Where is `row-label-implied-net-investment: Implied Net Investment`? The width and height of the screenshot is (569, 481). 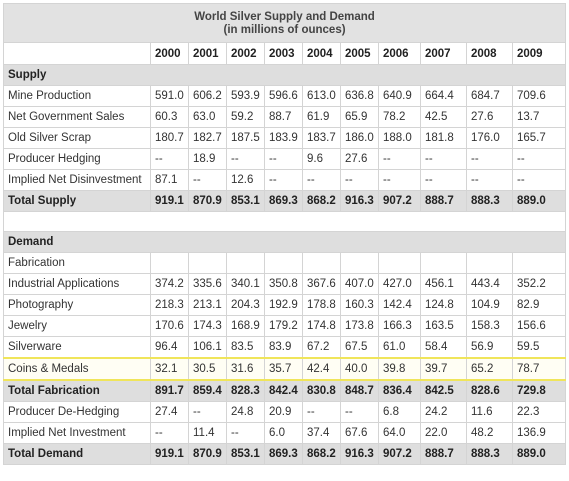 row-label-implied-net-investment: Implied Net Investment is located at coordinates (77, 433).